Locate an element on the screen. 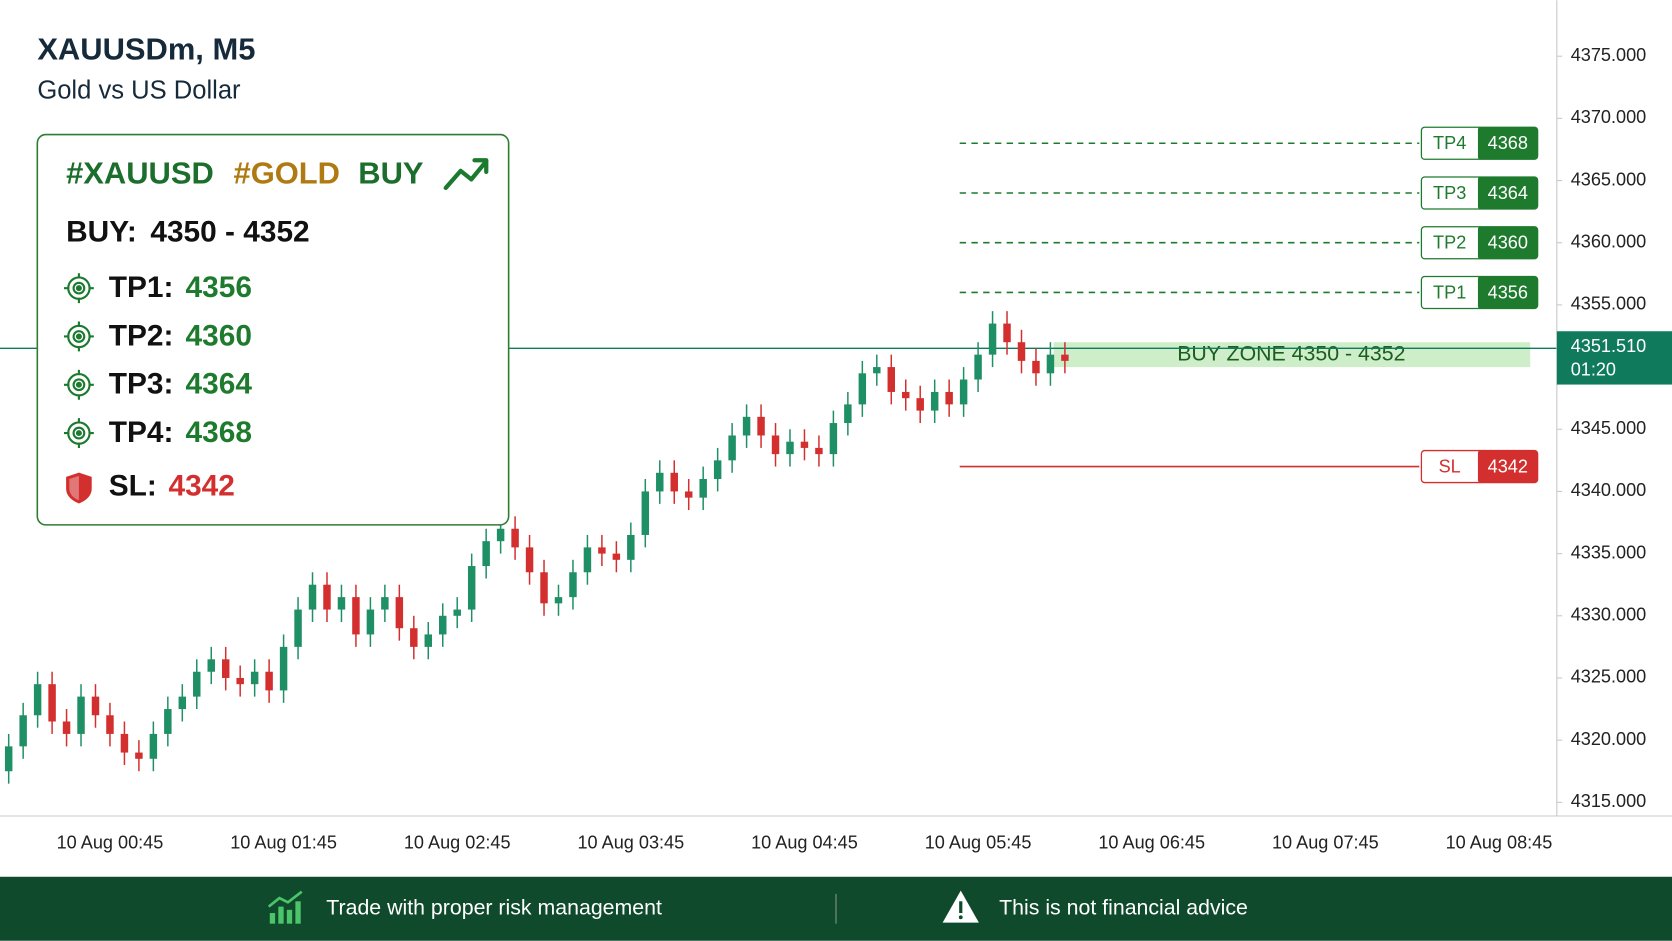 This screenshot has width=1672, height=941. level-tag-label: TP2 is located at coordinates (1449, 243).